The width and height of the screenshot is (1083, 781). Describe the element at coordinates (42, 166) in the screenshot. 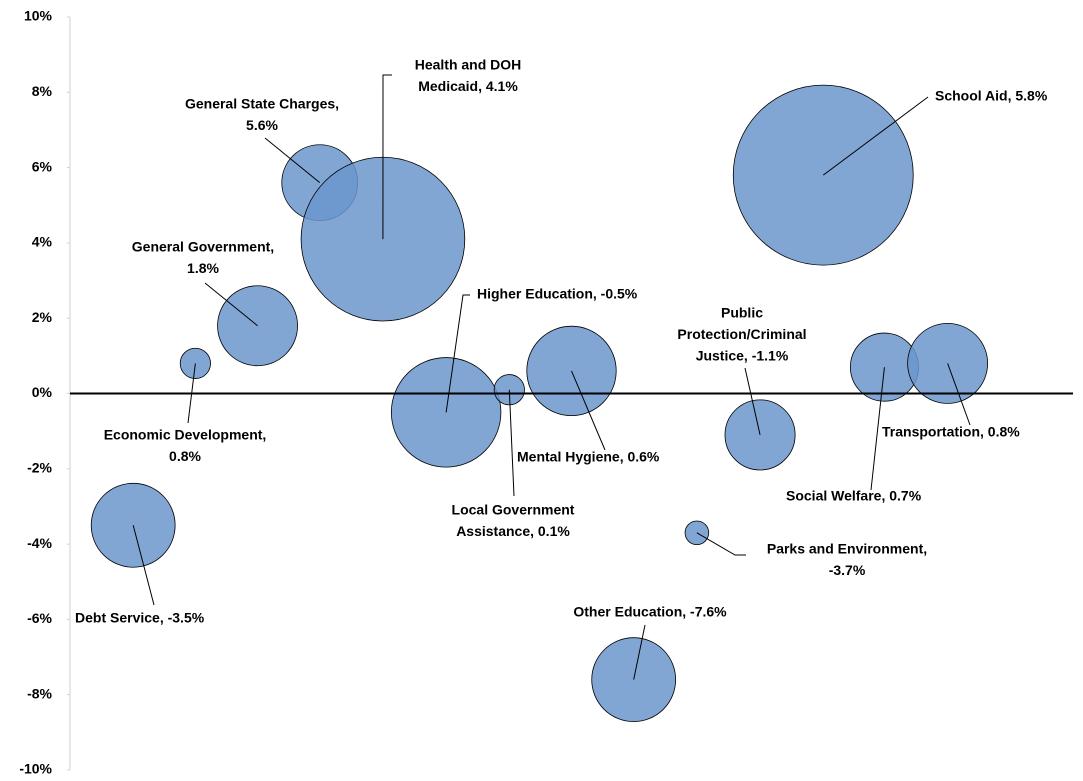

I see `y-tick-label: 6%` at that location.